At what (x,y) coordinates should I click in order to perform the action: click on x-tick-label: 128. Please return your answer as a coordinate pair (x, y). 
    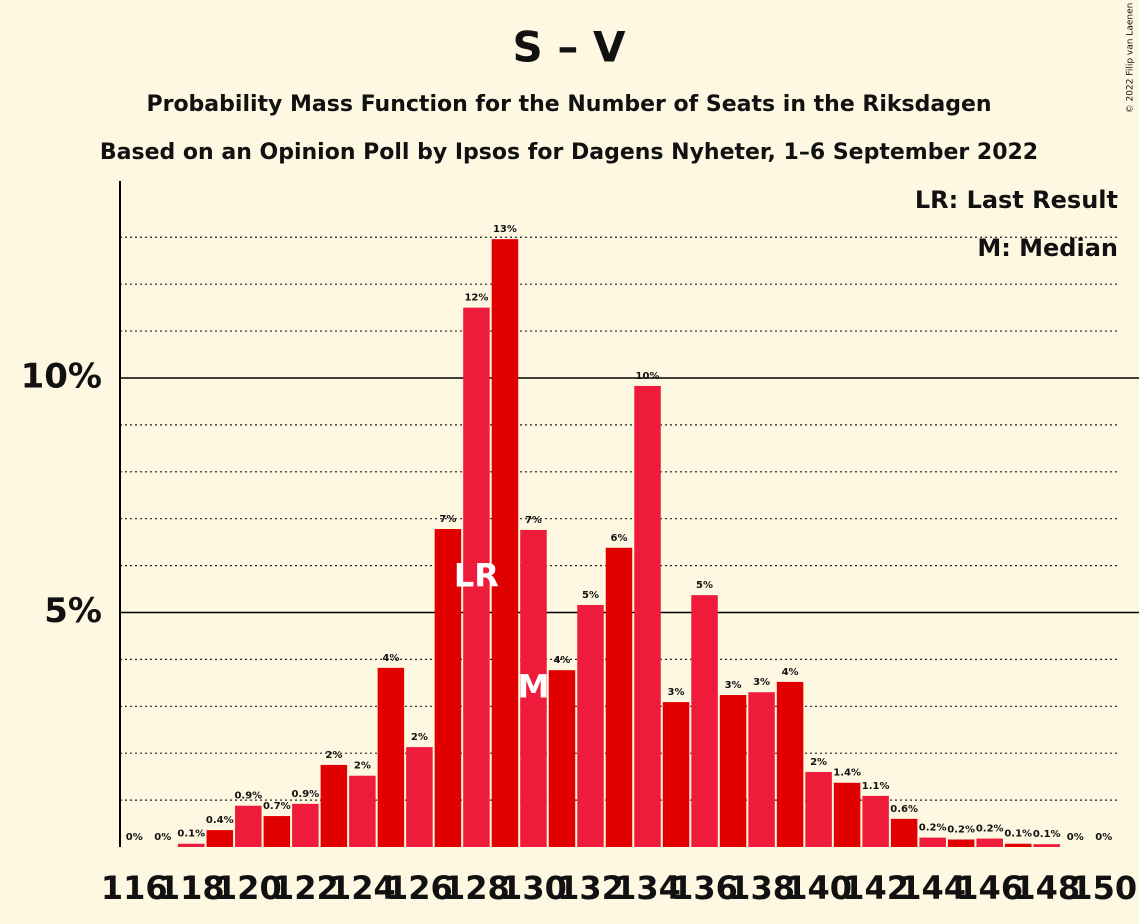
    Looking at the image, I should click on (476, 888).